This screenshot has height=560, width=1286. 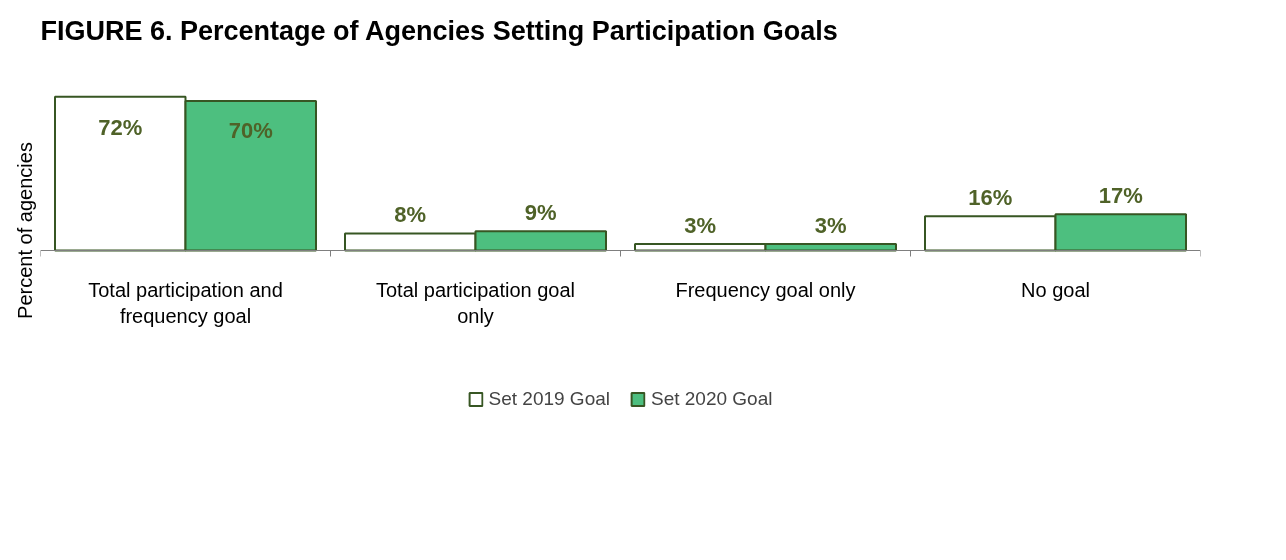 What do you see at coordinates (24, 230) in the screenshot?
I see `y-axis-title: Percent of agencies` at bounding box center [24, 230].